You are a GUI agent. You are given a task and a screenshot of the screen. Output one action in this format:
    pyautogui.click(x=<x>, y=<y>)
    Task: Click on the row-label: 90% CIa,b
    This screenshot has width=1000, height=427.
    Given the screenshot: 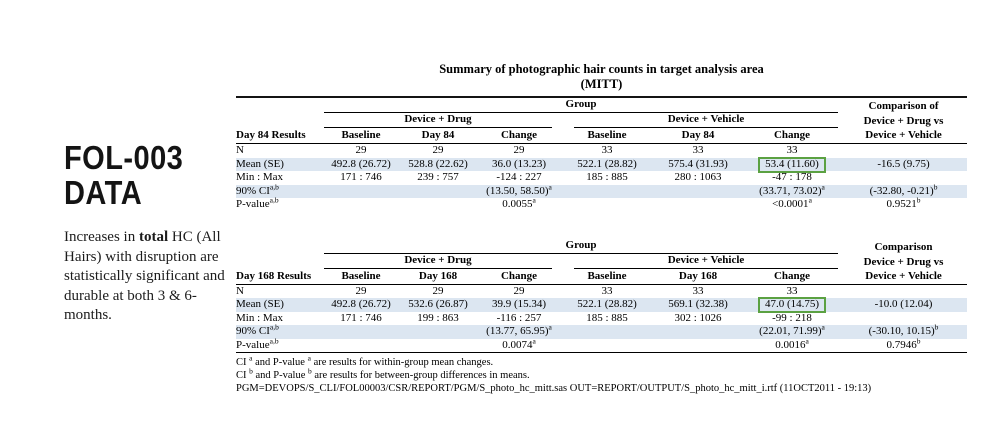 What is the action you would take?
    pyautogui.click(x=279, y=331)
    